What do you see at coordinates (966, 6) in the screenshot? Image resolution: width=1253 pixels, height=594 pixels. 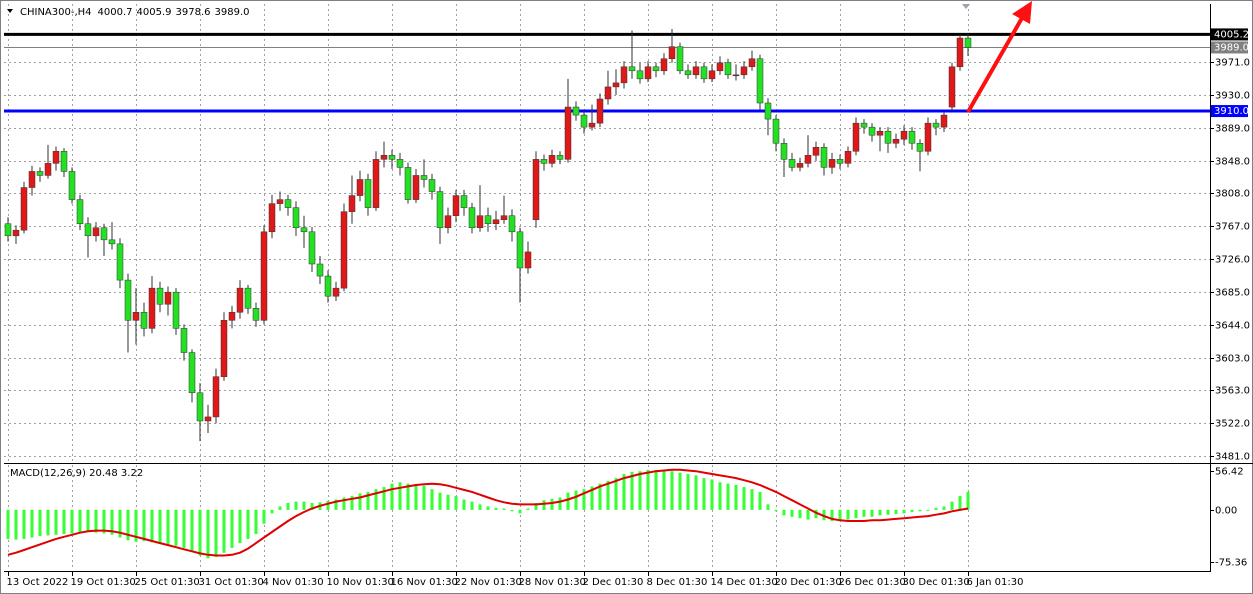 I see `period-marker` at bounding box center [966, 6].